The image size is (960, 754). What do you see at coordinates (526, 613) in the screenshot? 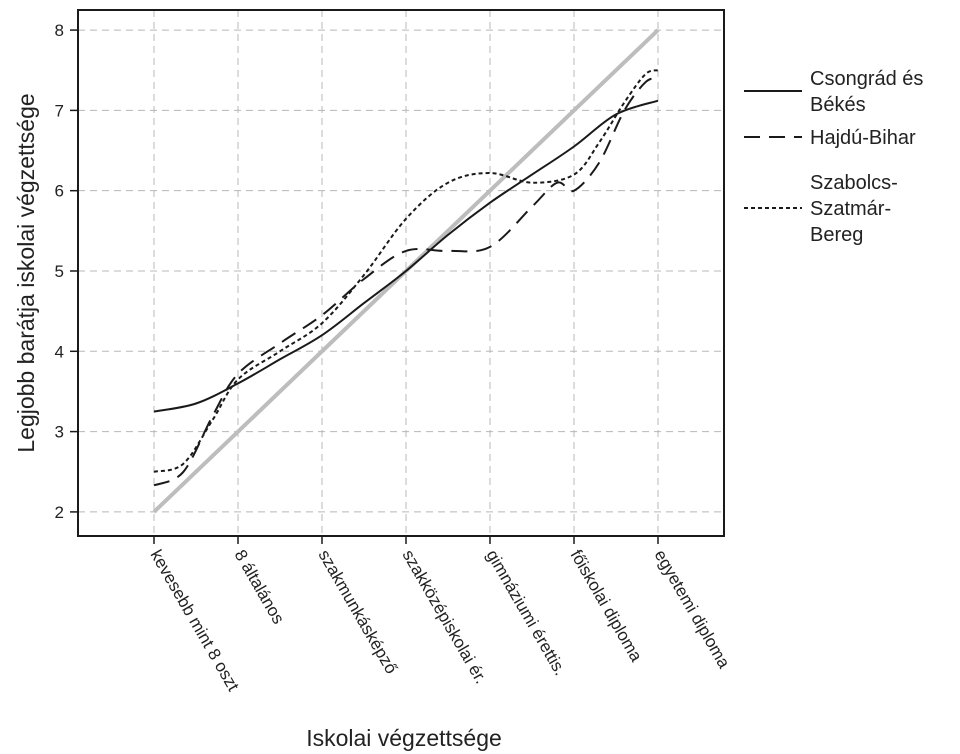
I see `x-tick-label: gimnáziumi érettis.` at bounding box center [526, 613].